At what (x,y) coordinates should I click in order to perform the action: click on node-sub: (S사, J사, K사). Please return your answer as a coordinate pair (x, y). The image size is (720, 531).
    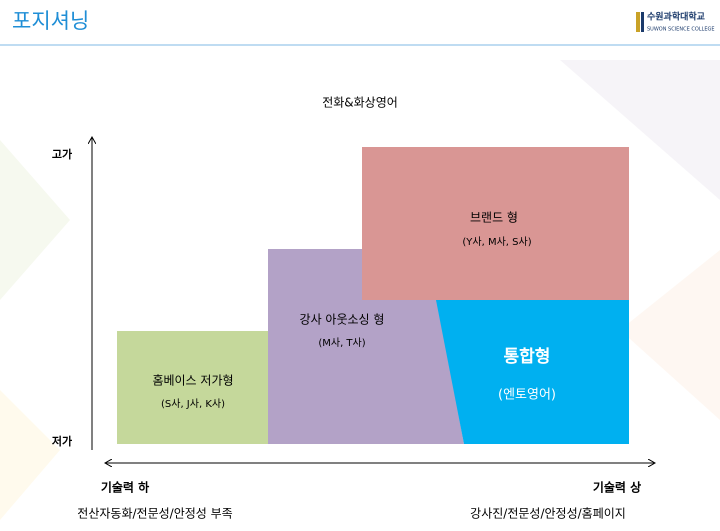
    Looking at the image, I should click on (193, 404).